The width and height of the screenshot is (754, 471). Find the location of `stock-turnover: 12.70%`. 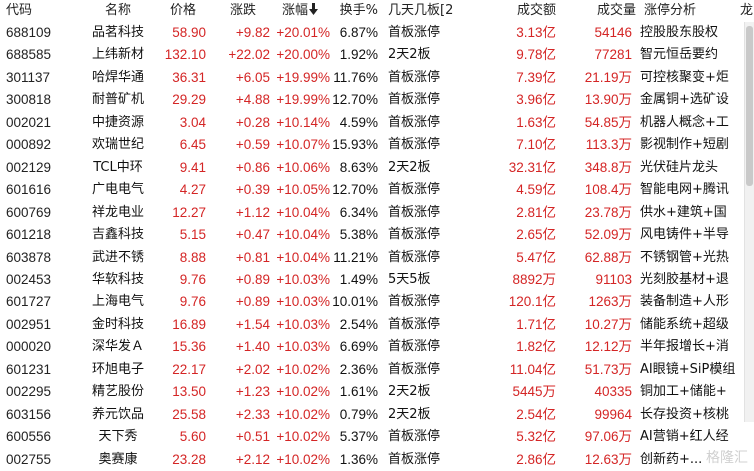

stock-turnover: 12.70% is located at coordinates (355, 190).